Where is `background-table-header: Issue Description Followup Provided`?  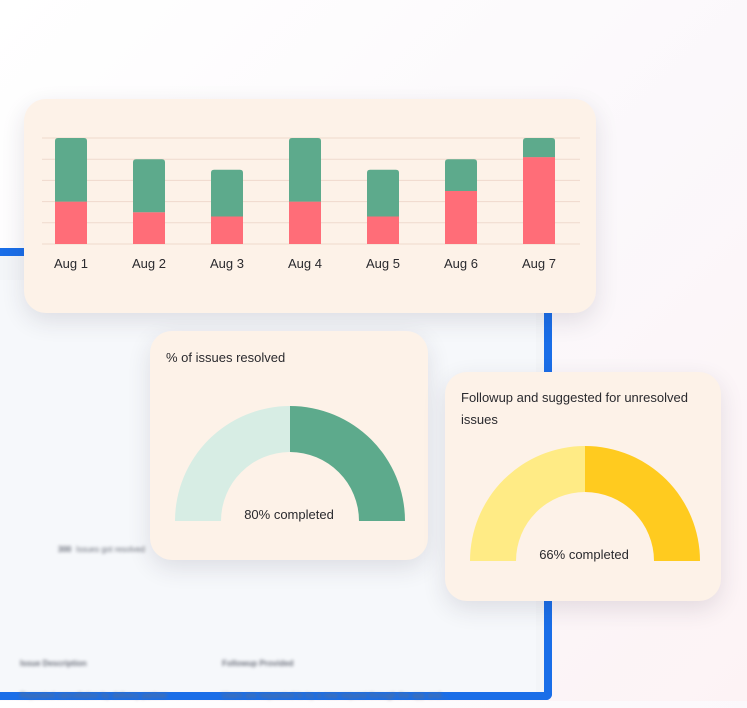
background-table-header: Issue Description Followup Provided is located at coordinates (268, 663).